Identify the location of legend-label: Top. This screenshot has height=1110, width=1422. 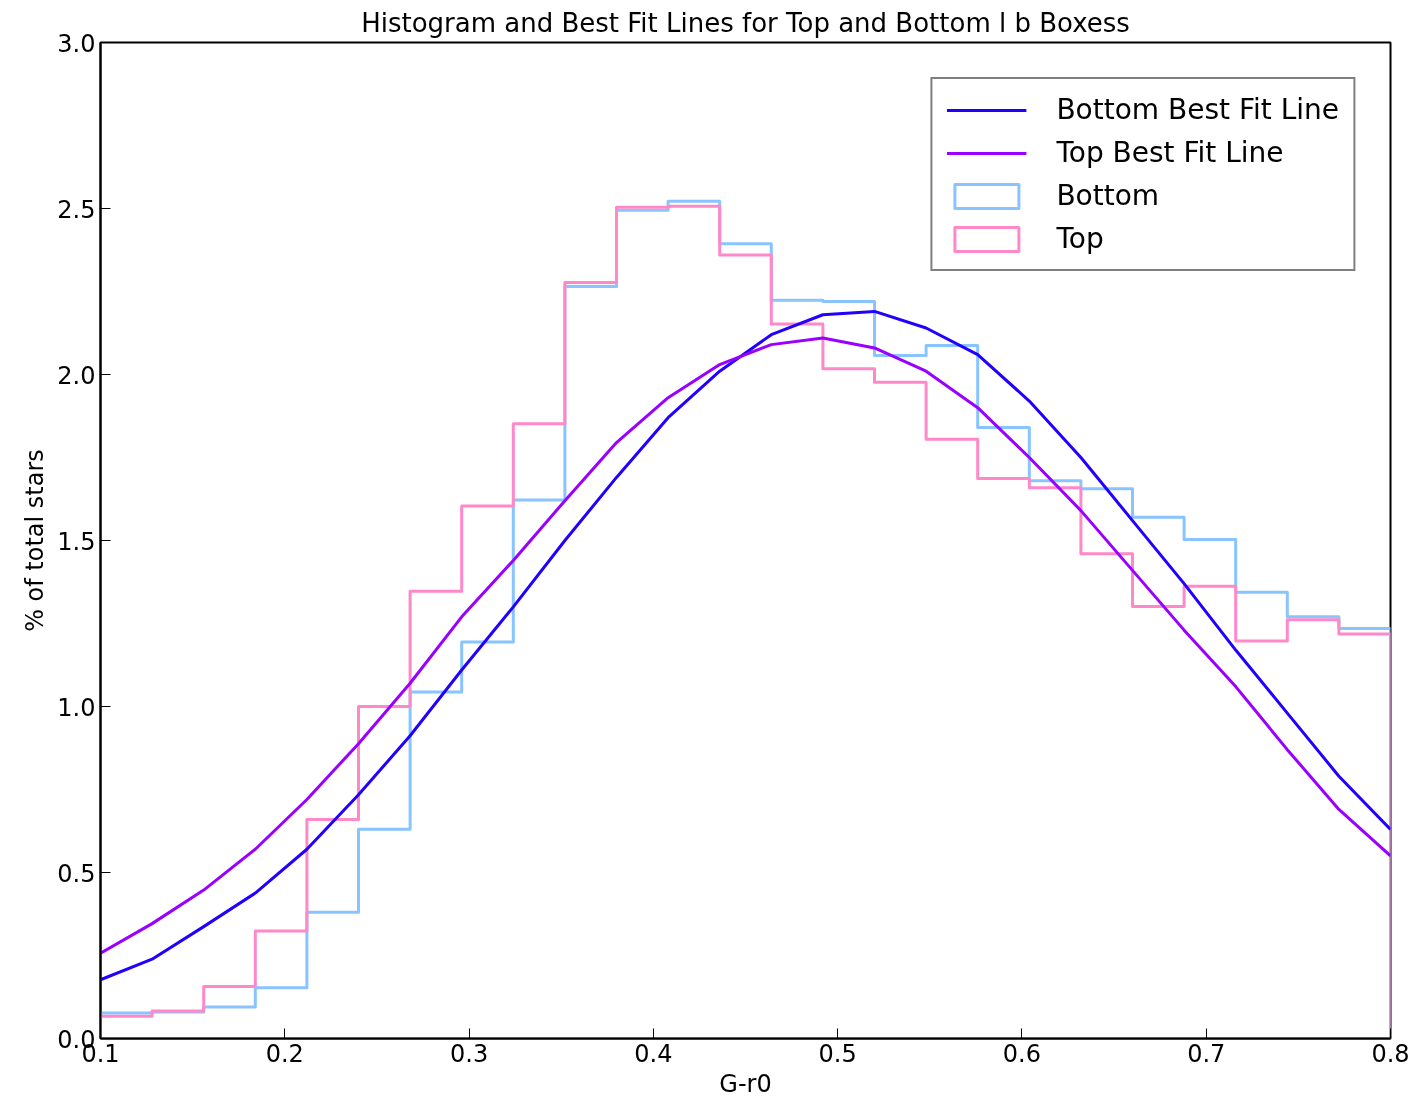
(1080, 238).